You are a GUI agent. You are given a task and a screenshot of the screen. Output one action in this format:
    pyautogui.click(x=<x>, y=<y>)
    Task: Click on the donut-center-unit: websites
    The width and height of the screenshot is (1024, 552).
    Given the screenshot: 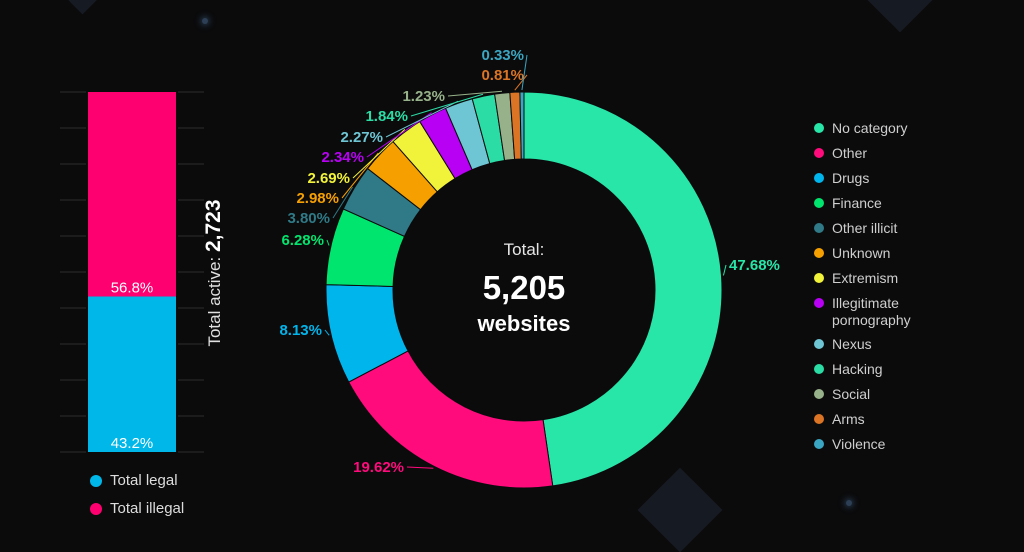 What is the action you would take?
    pyautogui.click(x=524, y=323)
    